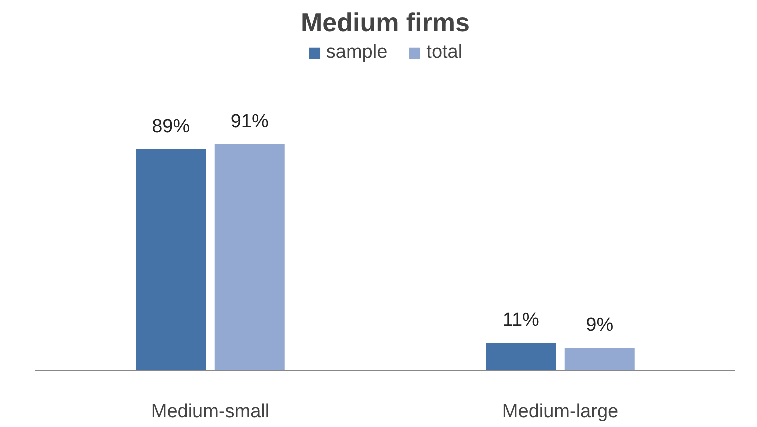  I want to click on data-label: 11%, so click(521, 321).